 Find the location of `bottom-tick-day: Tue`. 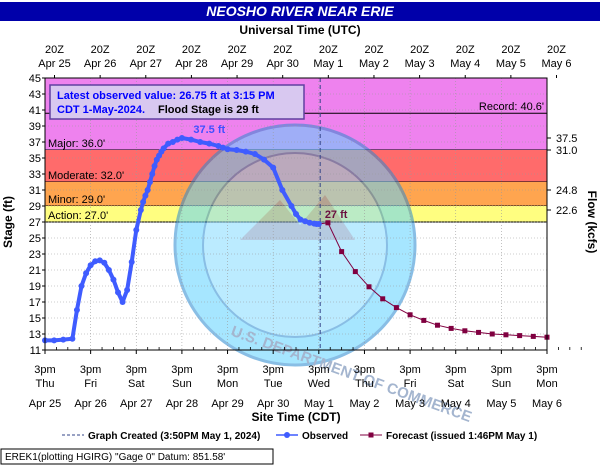

bottom-tick-day: Tue is located at coordinates (273, 384).